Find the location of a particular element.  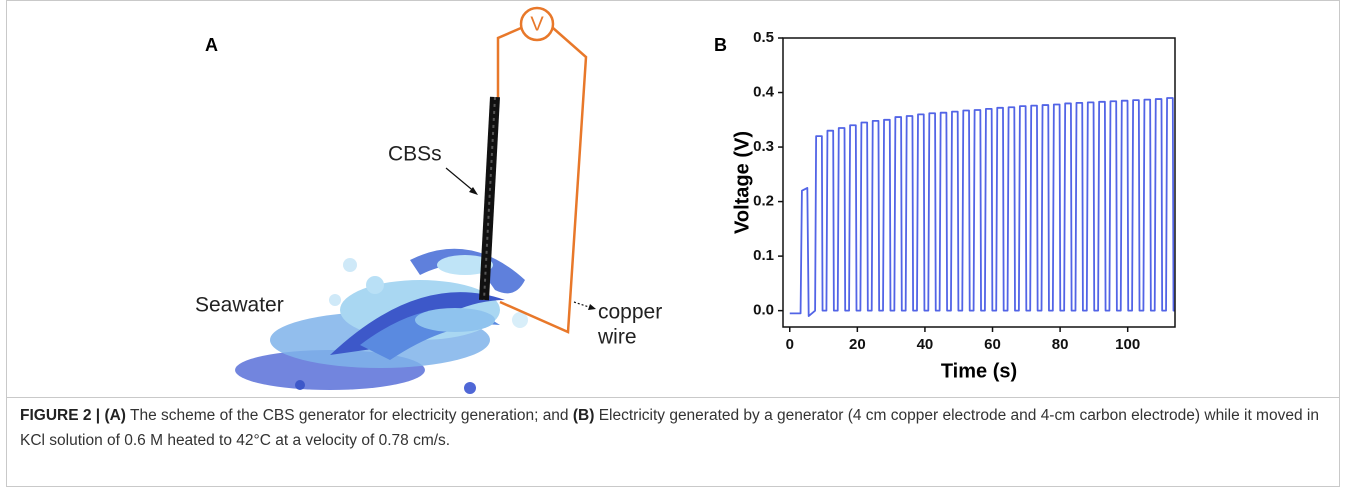

water is located at coordinates (381, 321).